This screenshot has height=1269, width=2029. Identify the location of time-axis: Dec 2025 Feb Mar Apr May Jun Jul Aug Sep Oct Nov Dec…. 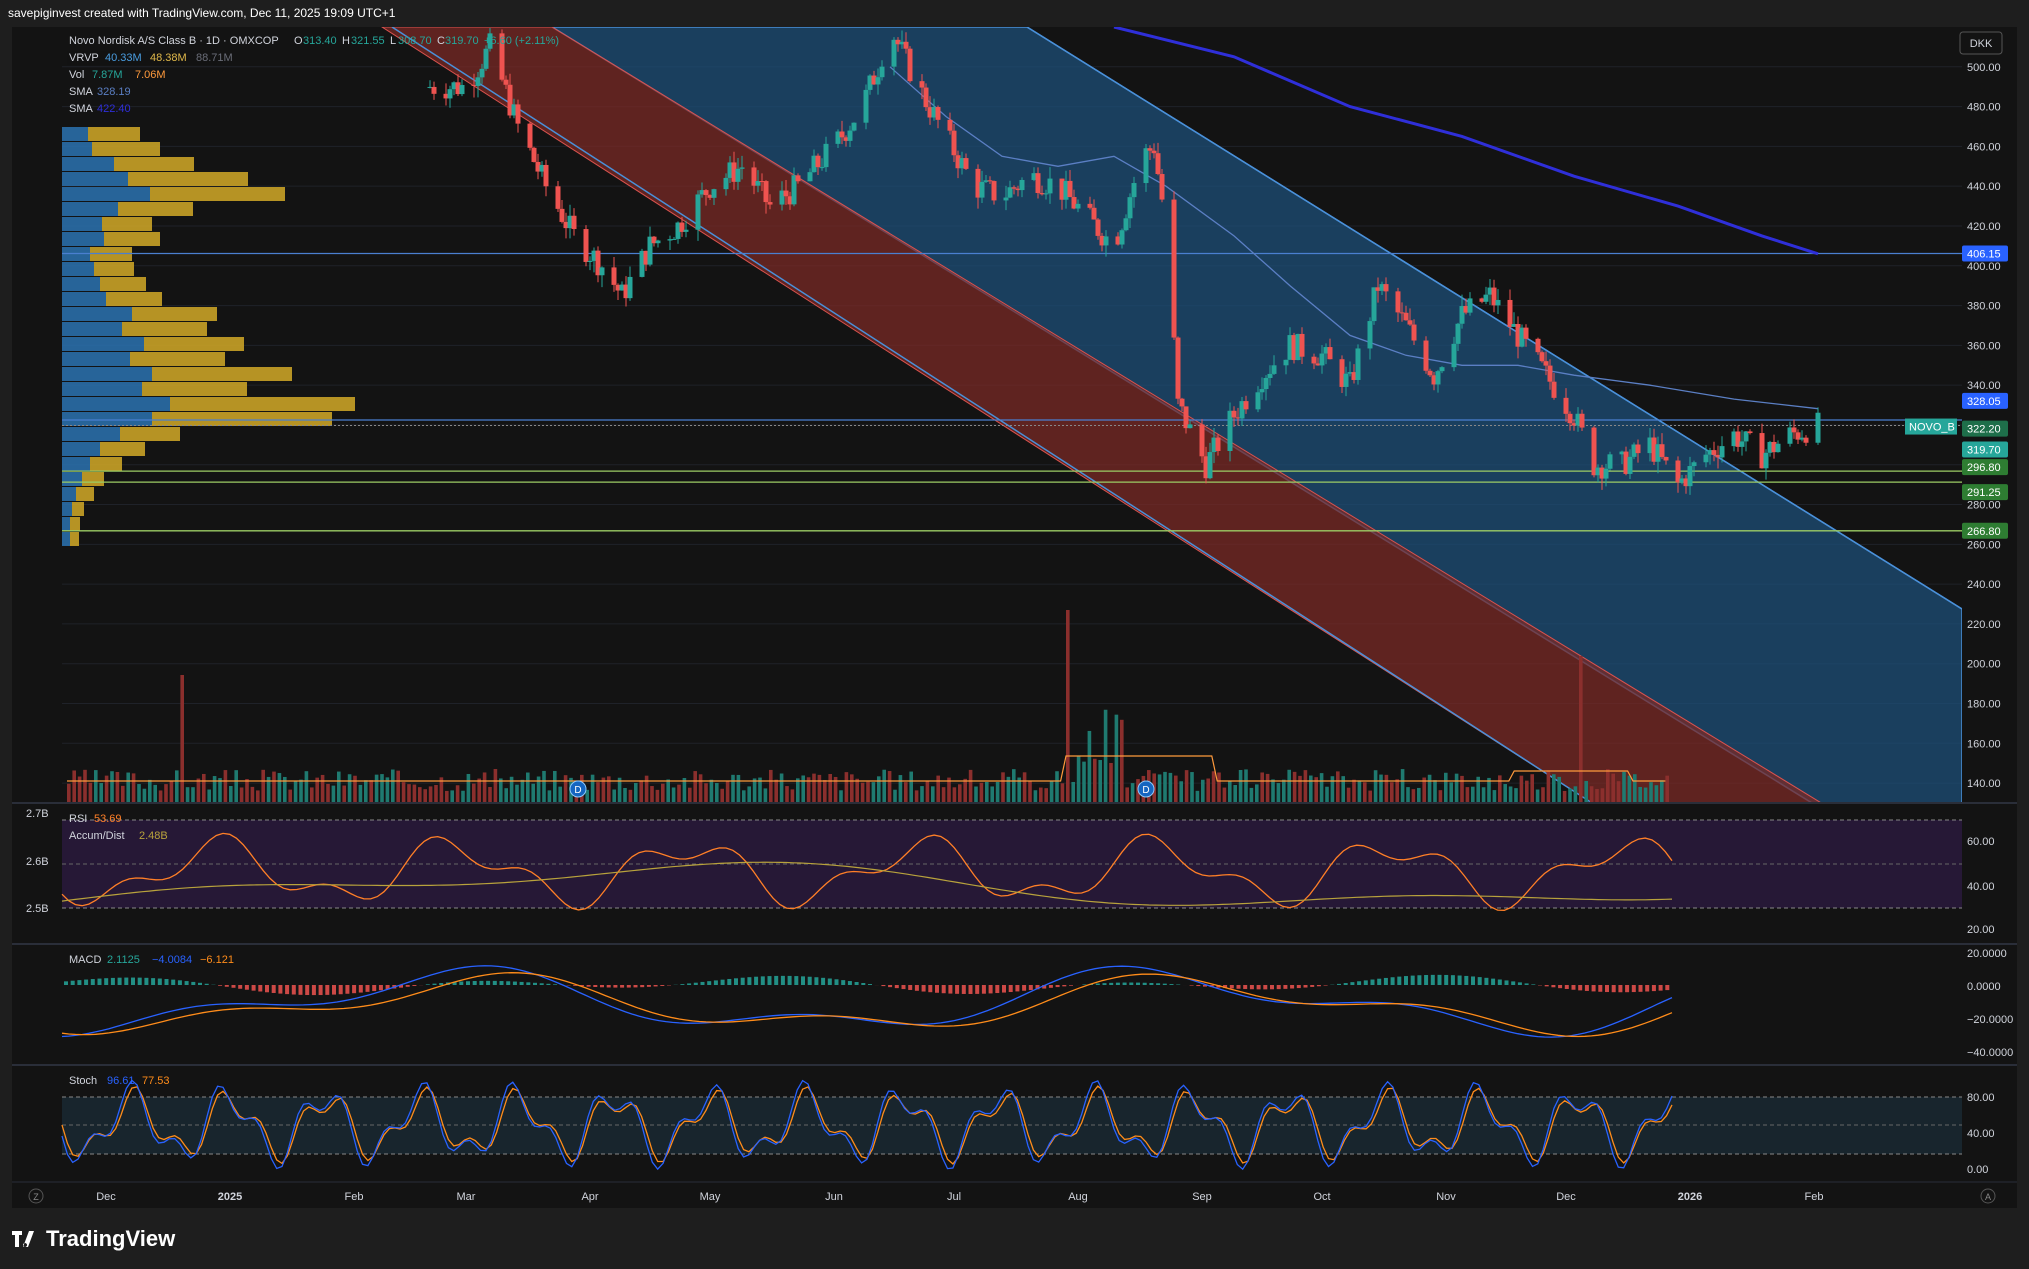
(959, 1197).